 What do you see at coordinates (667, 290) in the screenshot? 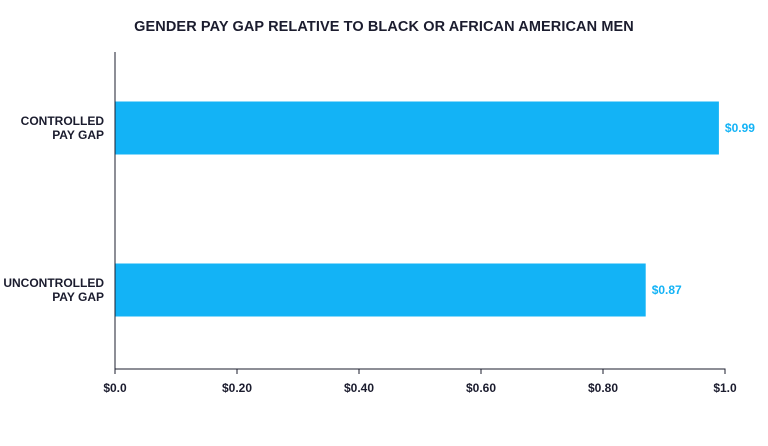
I see `data-label-1: $0.87` at bounding box center [667, 290].